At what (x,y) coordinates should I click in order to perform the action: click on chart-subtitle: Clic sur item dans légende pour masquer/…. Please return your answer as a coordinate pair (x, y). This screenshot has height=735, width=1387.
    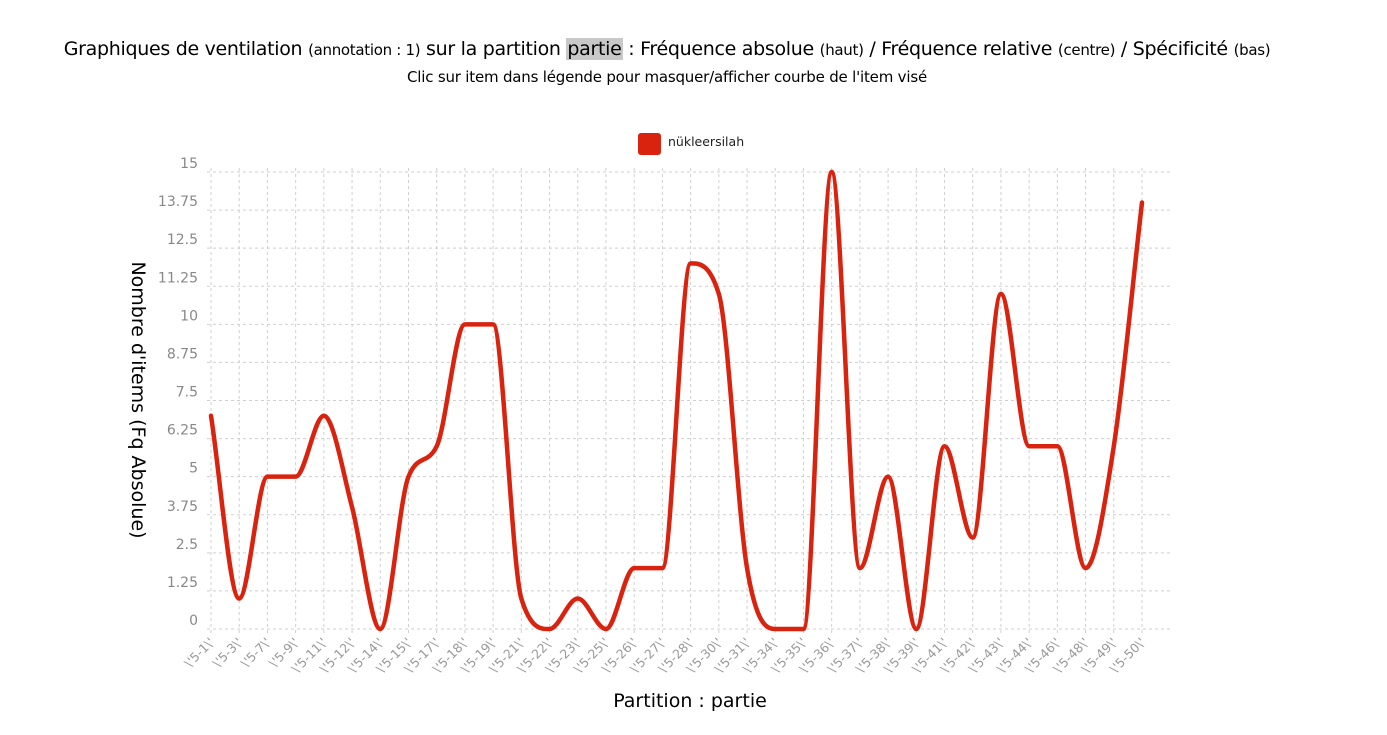
    Looking at the image, I should click on (667, 77).